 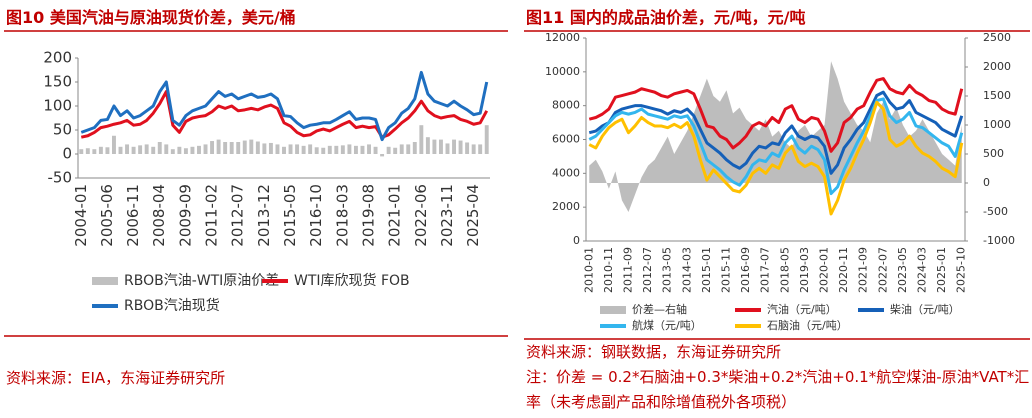 What do you see at coordinates (290, 215) in the screenshot?
I see `x-tick-label: 2015-05` at bounding box center [290, 215].